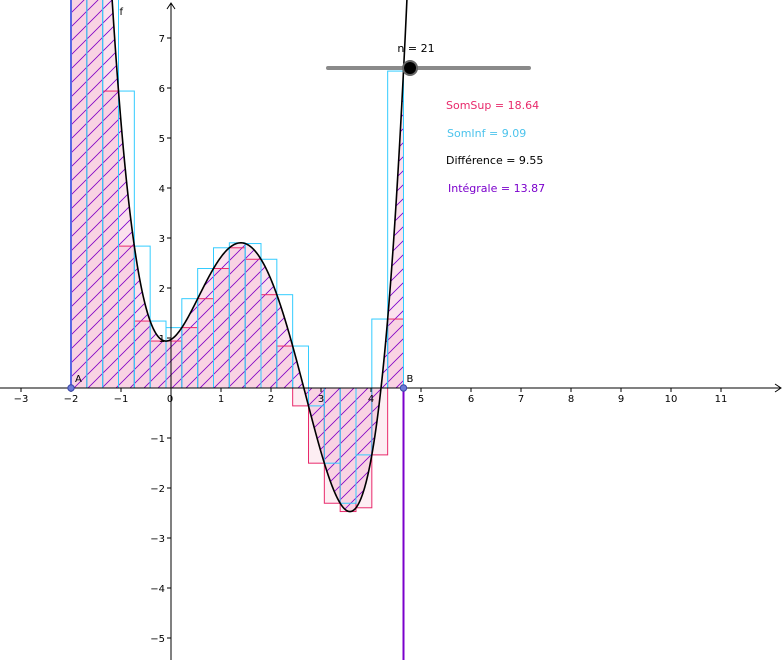  I want to click on integrale-readout: Intégrale = 13.87, so click(496, 188).